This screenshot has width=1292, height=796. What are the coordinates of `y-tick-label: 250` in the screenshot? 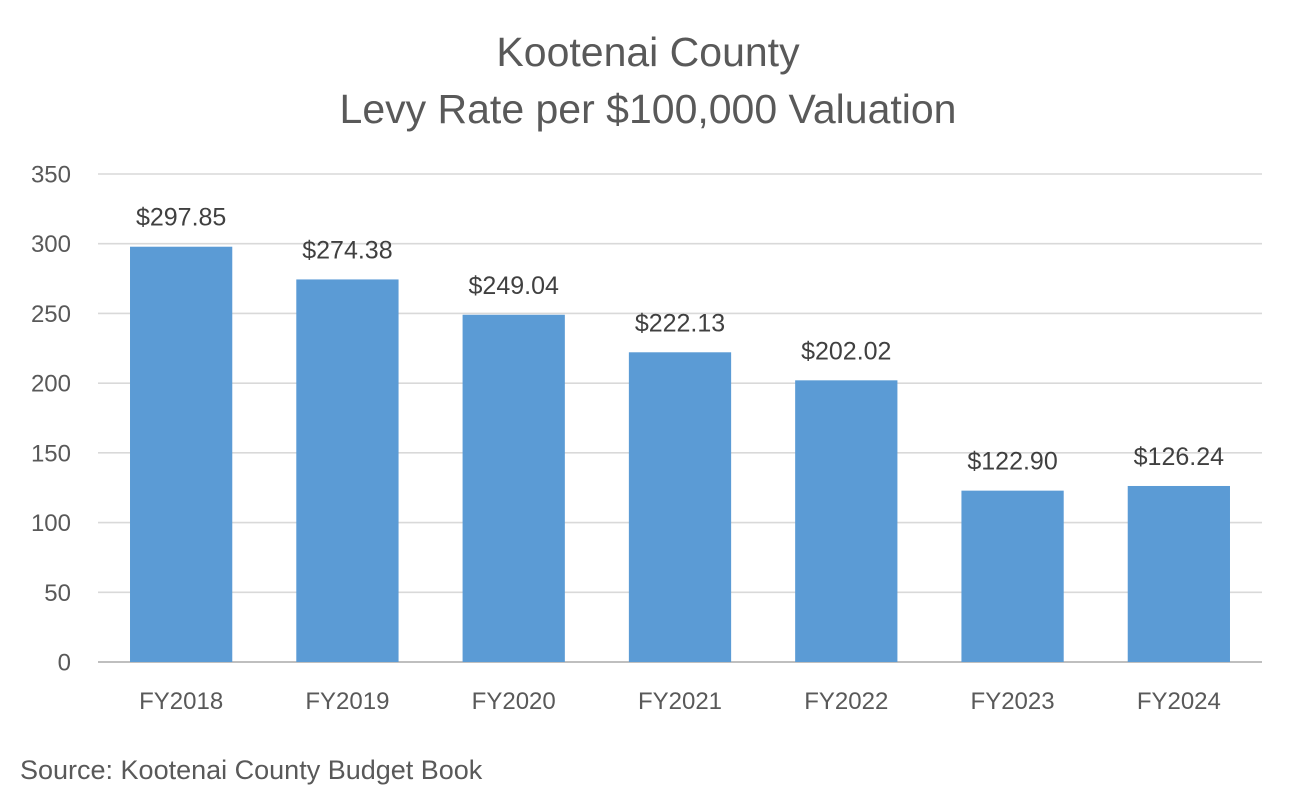 It's located at (51, 314).